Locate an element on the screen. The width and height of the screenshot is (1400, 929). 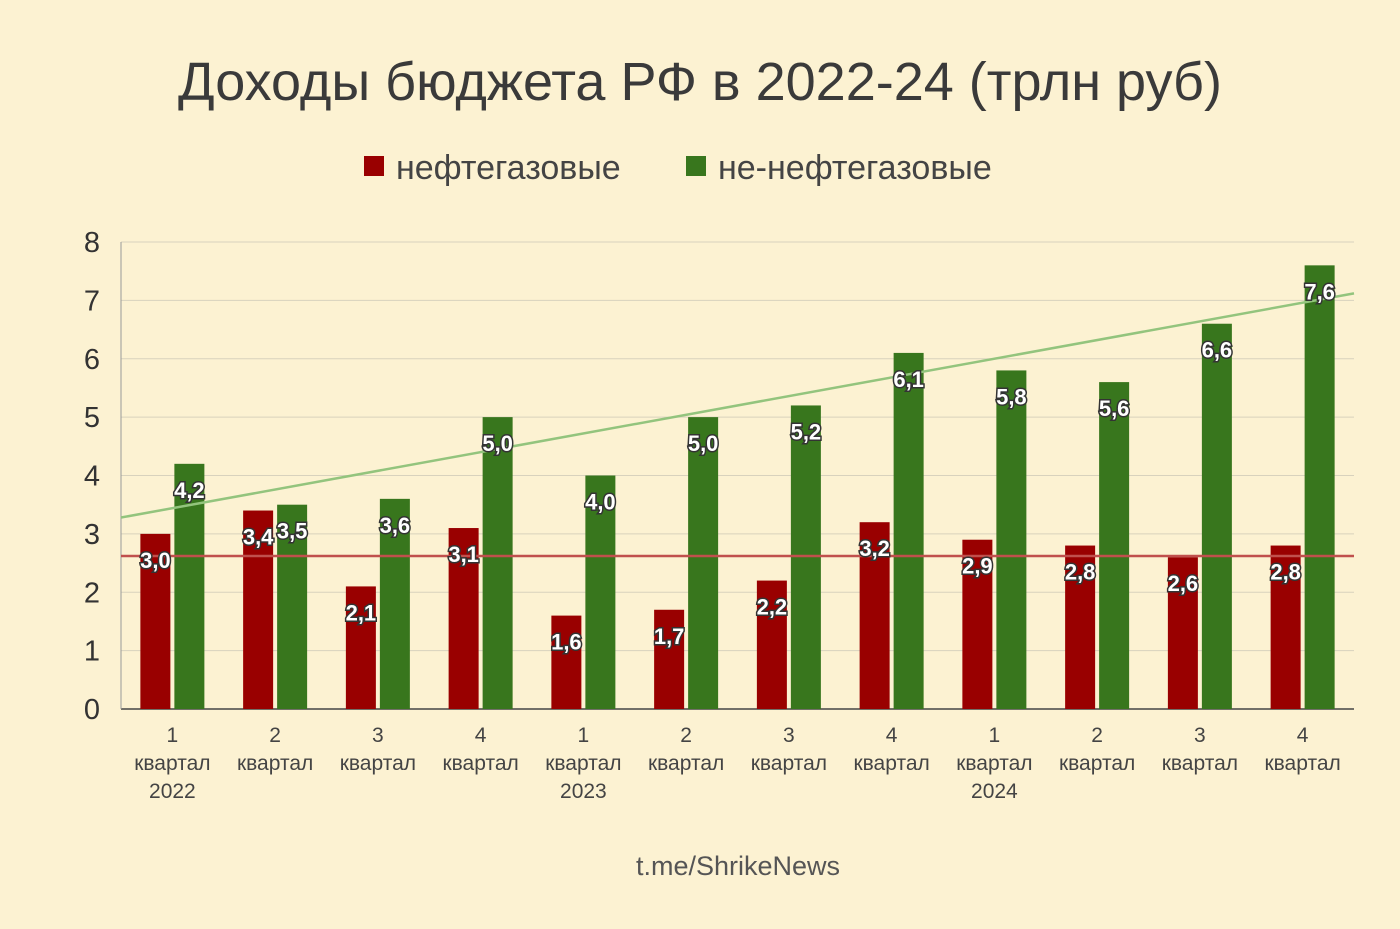
y-tick-label: 8 is located at coordinates (92, 243).